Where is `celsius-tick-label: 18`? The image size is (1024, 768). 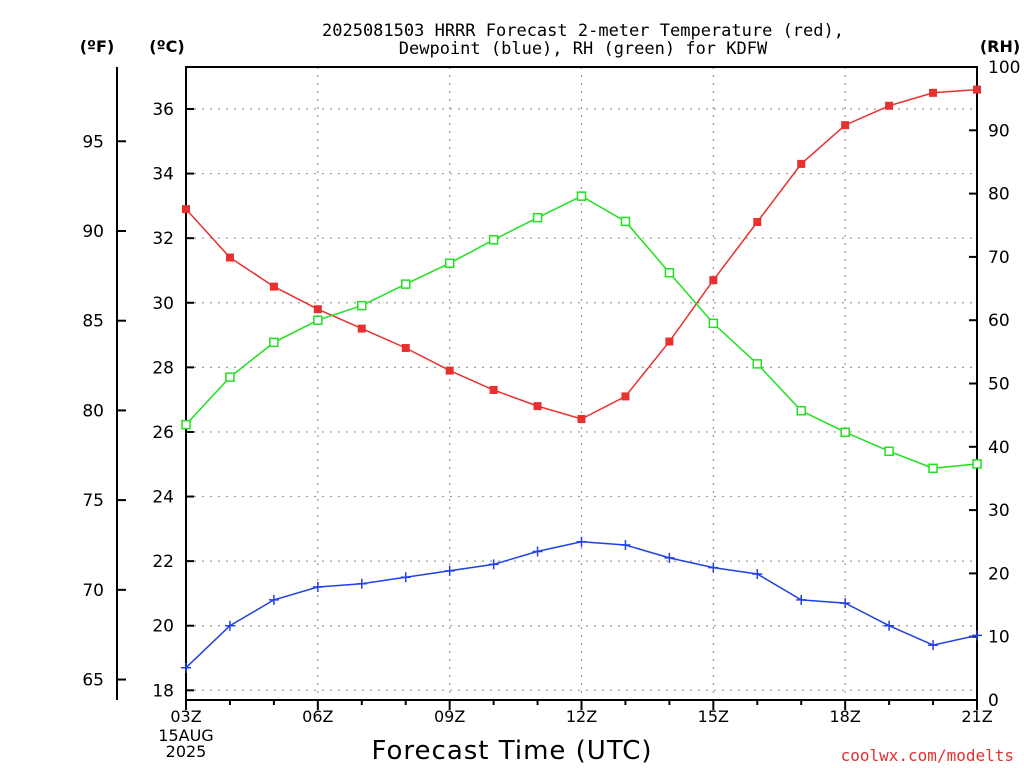 celsius-tick-label: 18 is located at coordinates (163, 691).